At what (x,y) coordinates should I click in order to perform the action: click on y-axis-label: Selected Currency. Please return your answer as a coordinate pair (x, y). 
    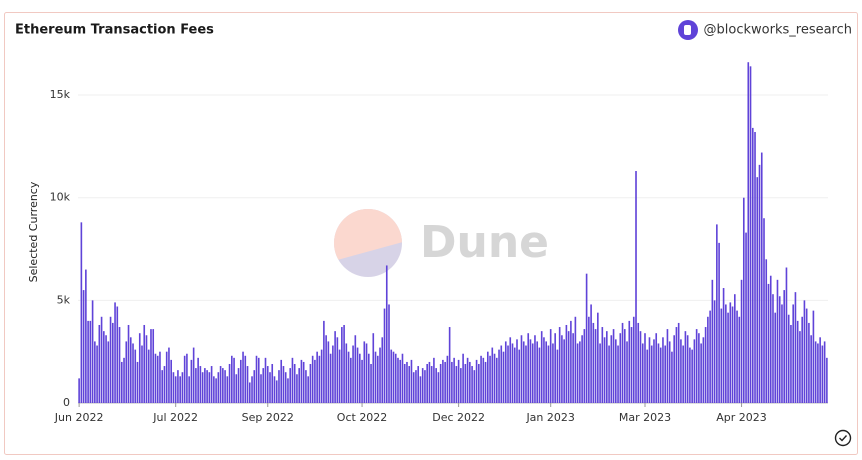
    Looking at the image, I should click on (33, 231).